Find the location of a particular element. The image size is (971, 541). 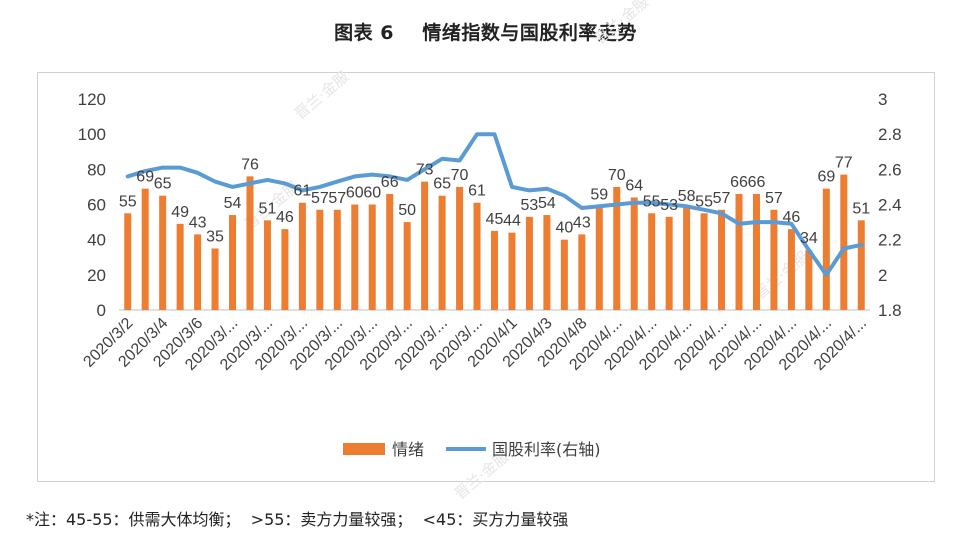

y-right-tick-label: 2.6 is located at coordinates (890, 169).